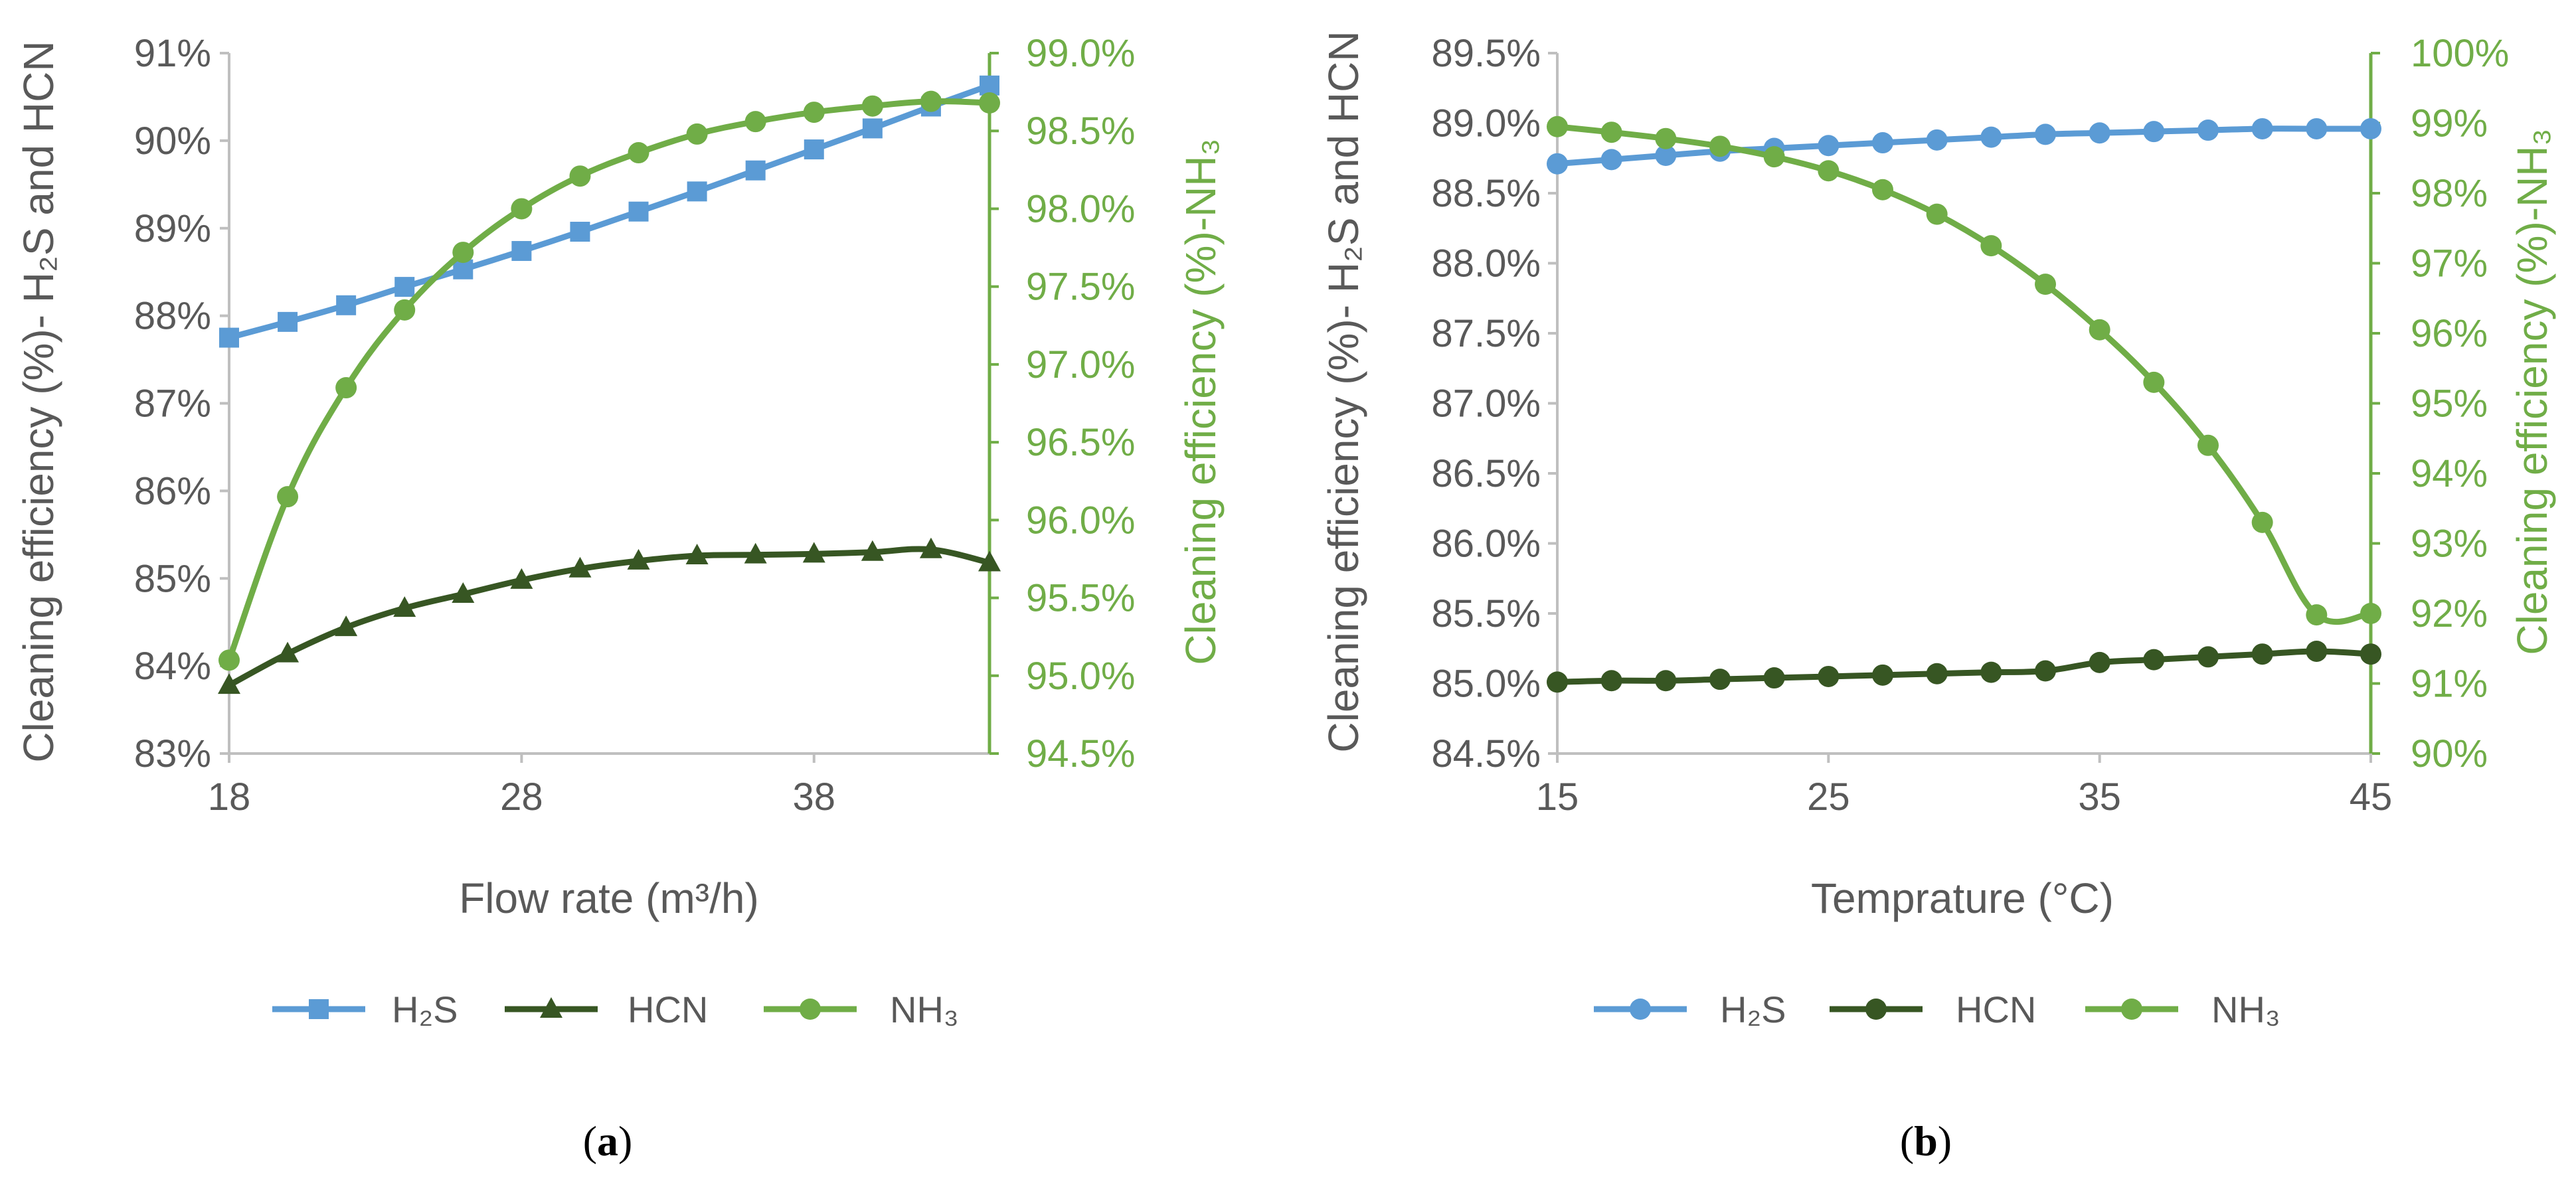 The image size is (2576, 1203). Describe the element at coordinates (2449, 473) in the screenshot. I see `right-y-tick-label: 94%` at that location.